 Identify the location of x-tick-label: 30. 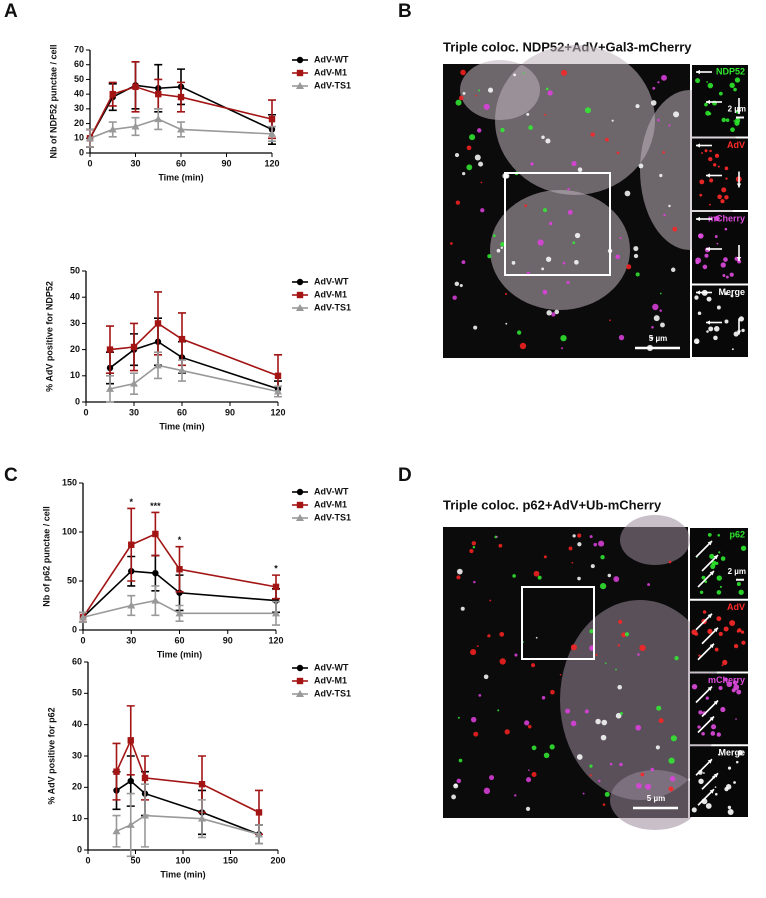
(135, 163).